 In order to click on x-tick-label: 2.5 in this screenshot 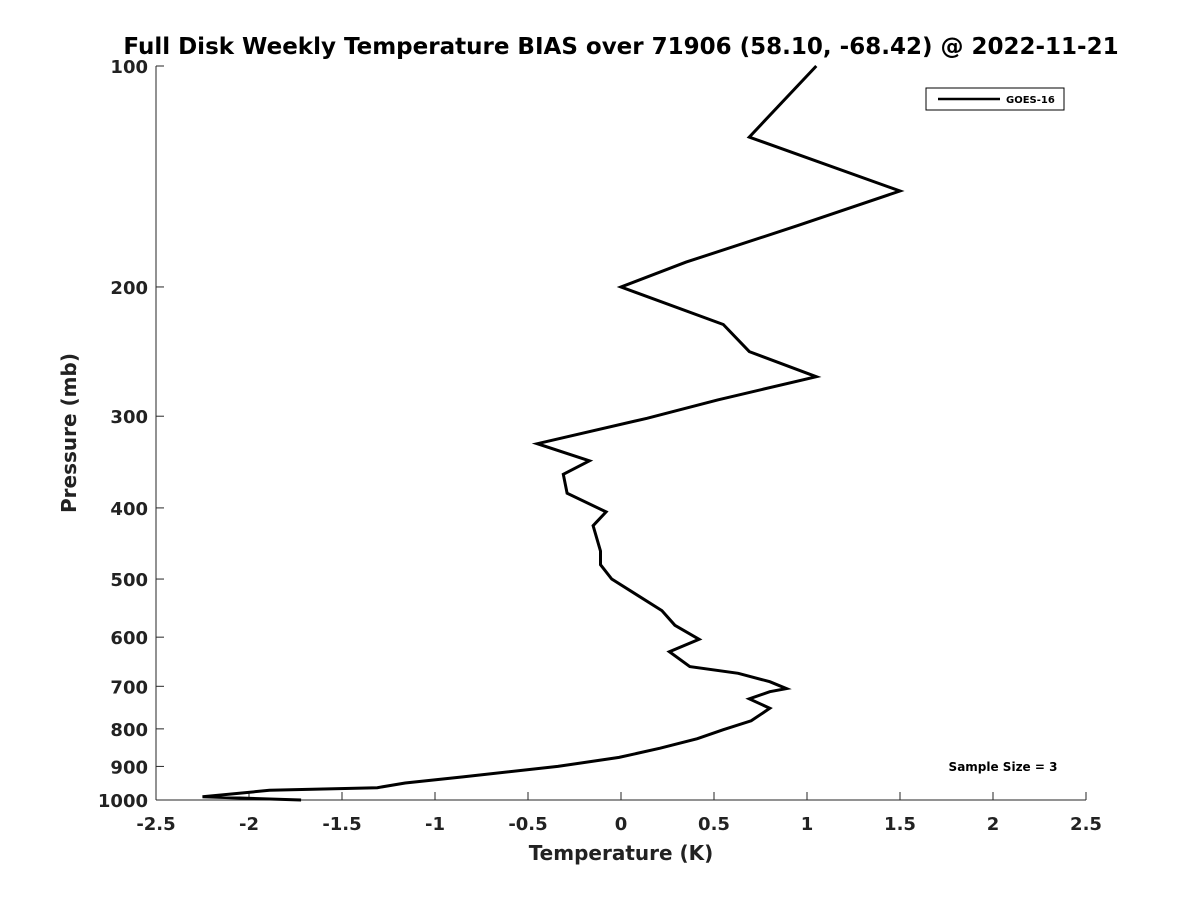, I will do `click(1086, 824)`.